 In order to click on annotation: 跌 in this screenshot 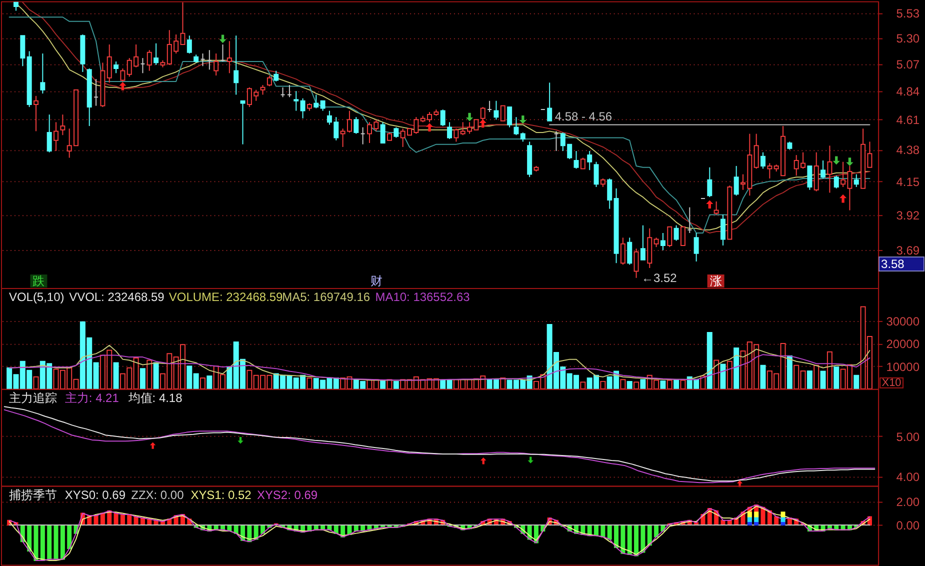, I will do `click(38, 281)`.